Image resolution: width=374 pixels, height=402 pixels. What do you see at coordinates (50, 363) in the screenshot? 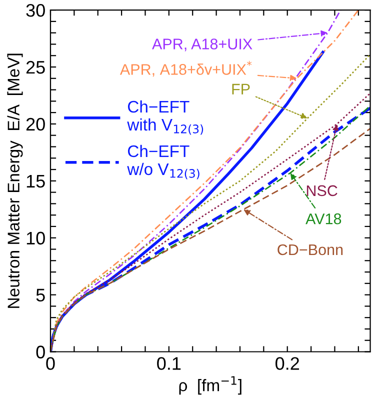
I see `x-tick-label: 0` at bounding box center [50, 363].